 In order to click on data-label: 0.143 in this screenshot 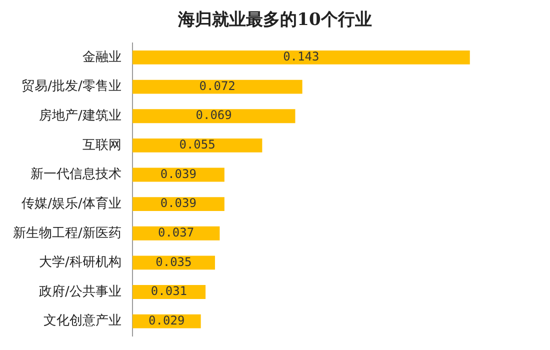, I will do `click(301, 57)`.